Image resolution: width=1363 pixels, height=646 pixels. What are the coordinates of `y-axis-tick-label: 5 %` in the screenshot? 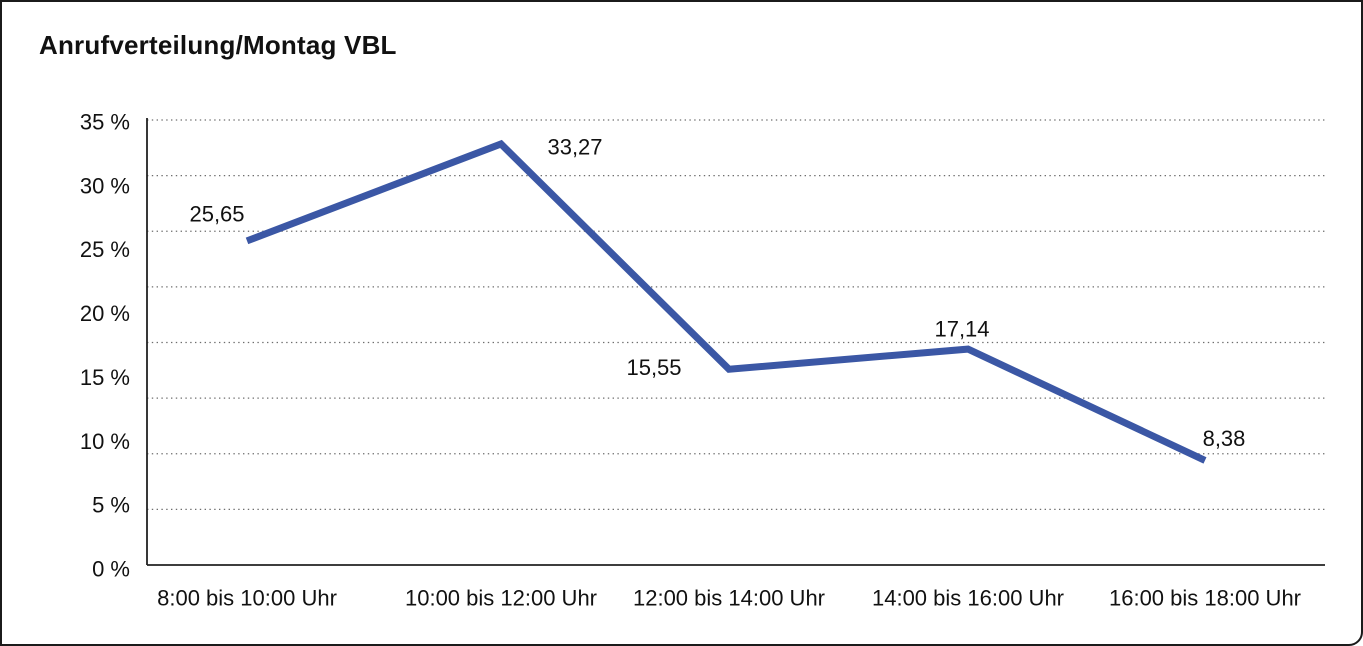 It's located at (111, 505).